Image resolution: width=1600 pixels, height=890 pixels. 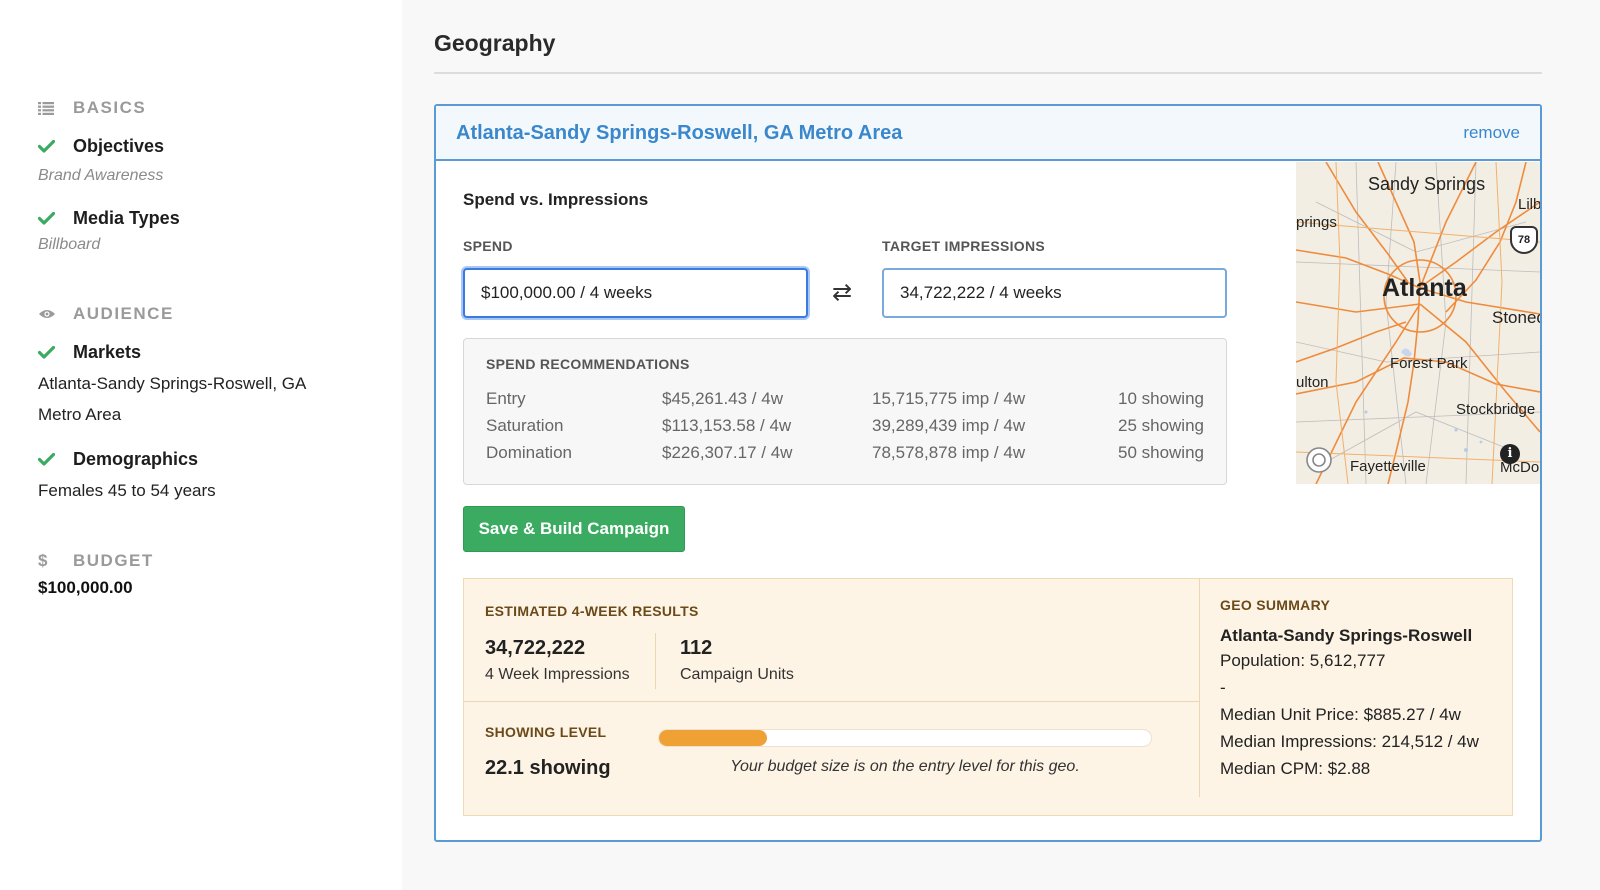 I want to click on audience-label: AUDIENCE, so click(x=123, y=313).